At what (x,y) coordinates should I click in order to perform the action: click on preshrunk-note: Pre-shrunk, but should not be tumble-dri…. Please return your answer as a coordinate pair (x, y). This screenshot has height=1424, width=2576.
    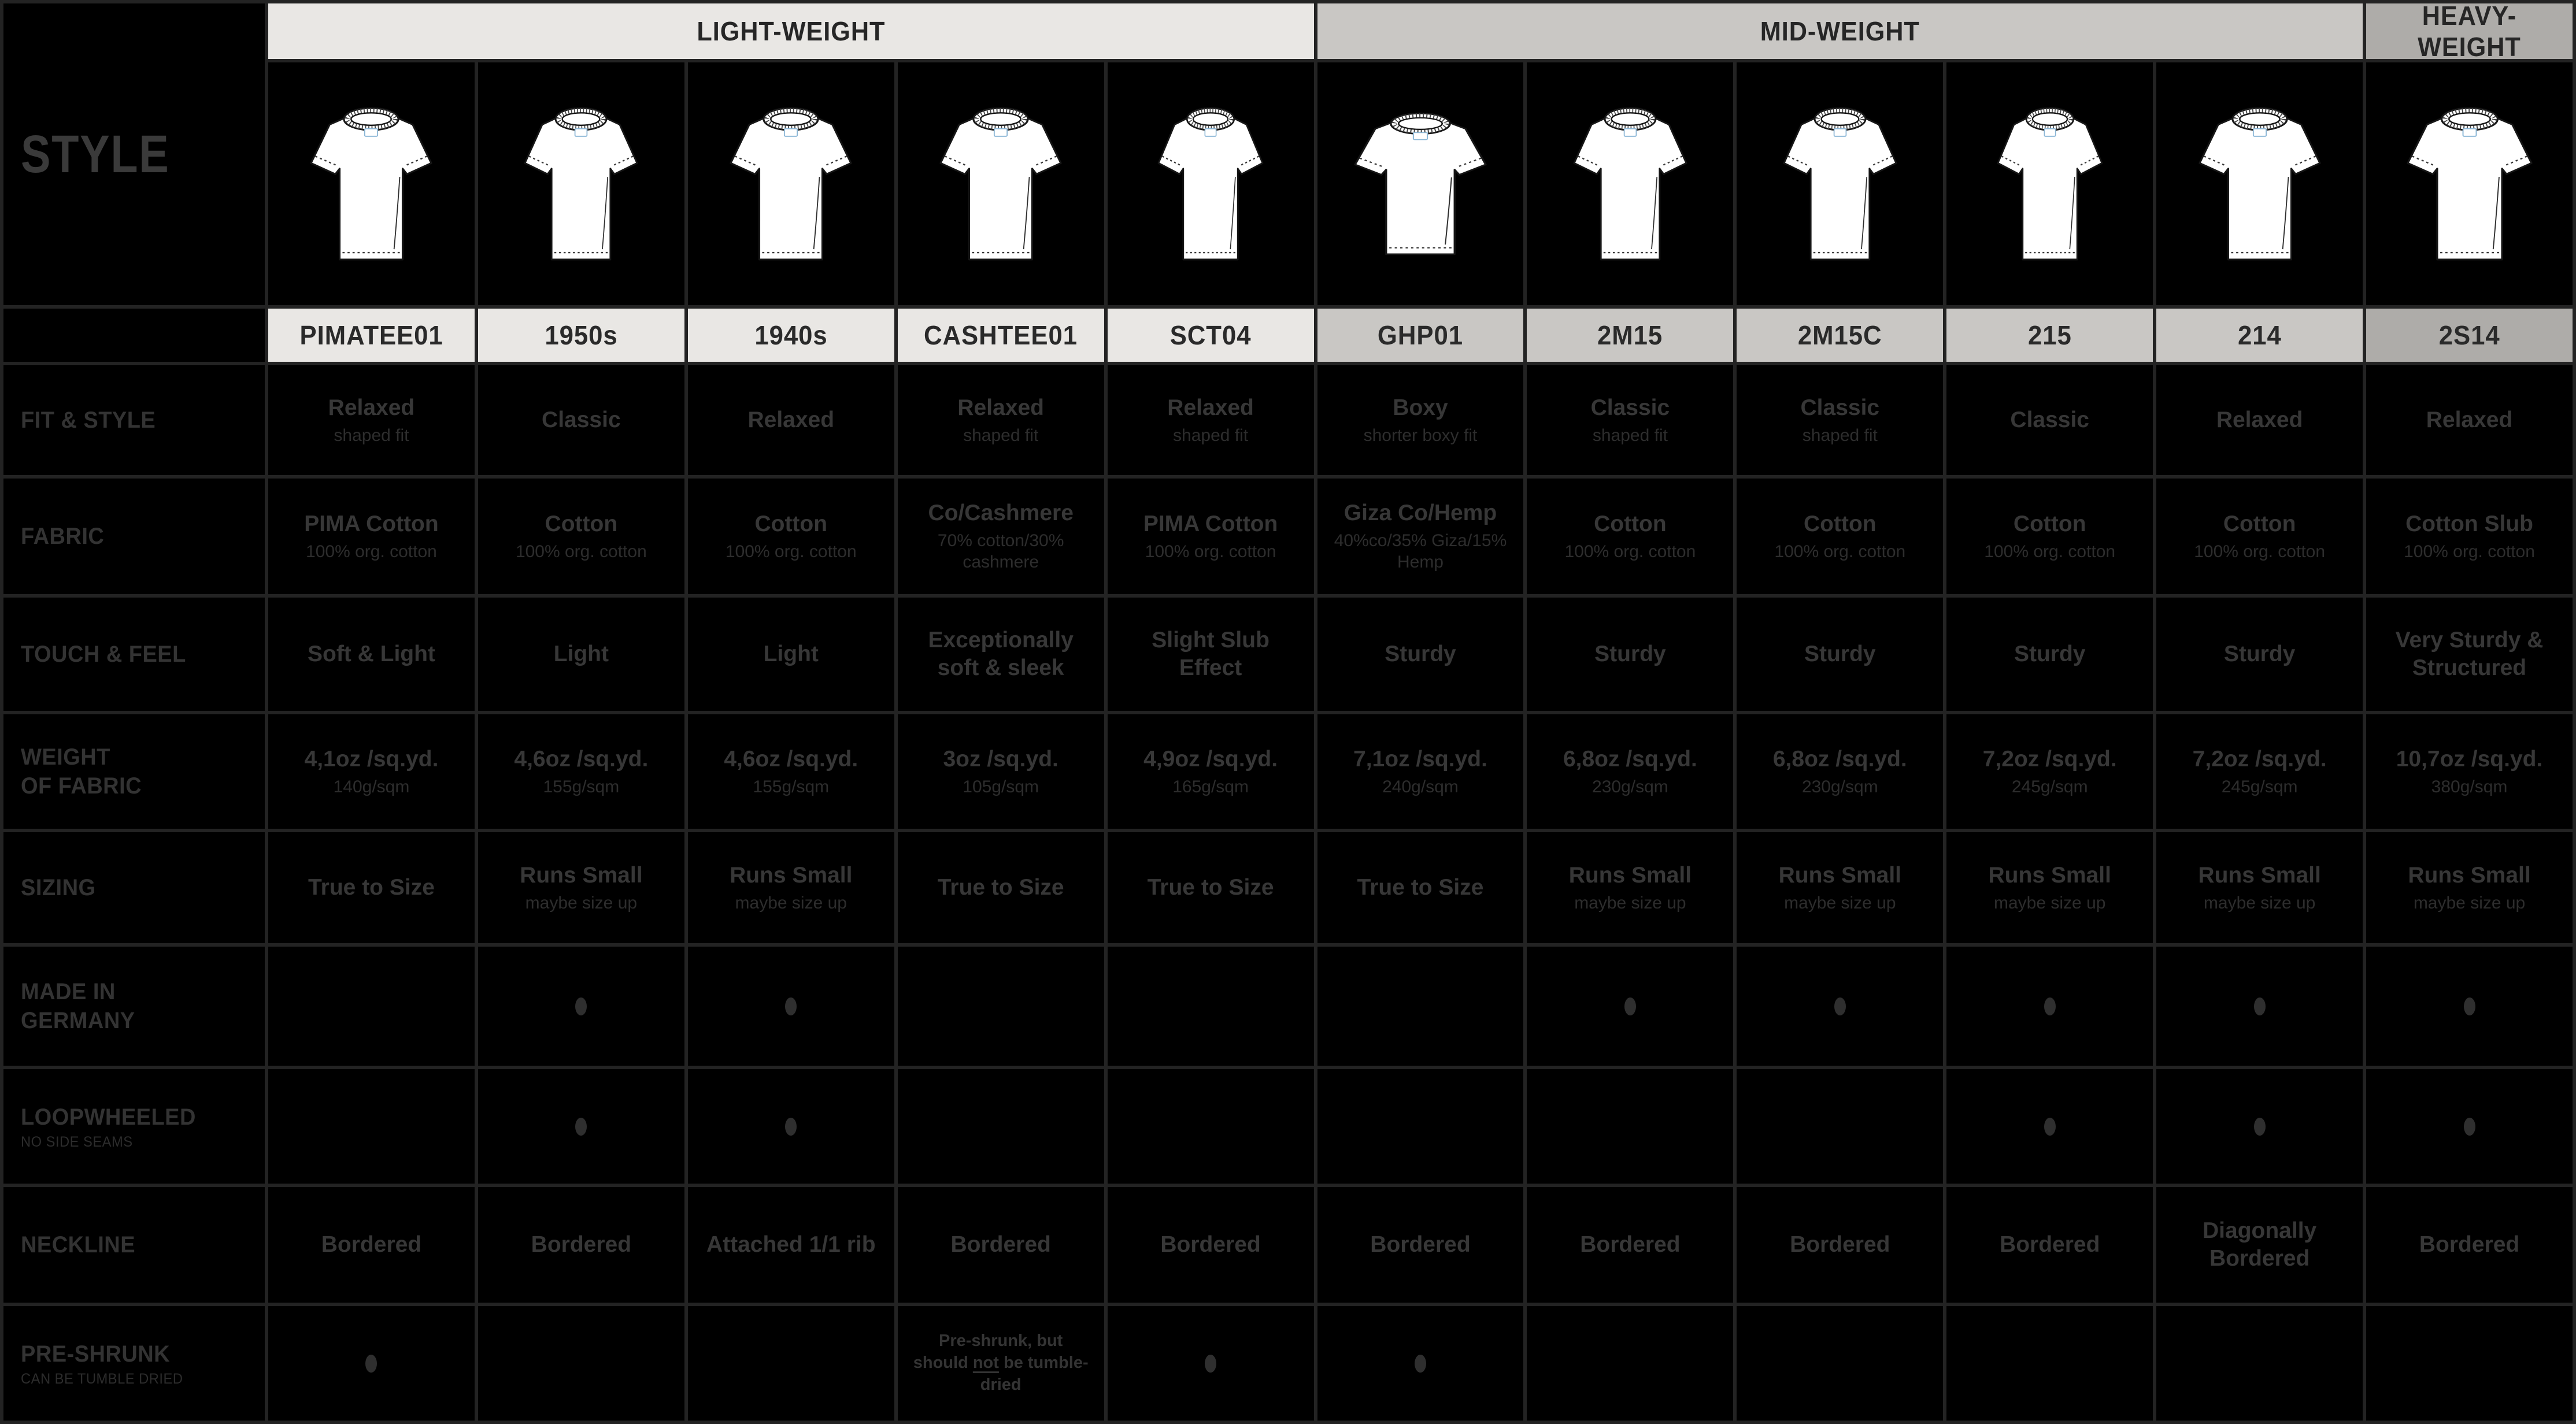
    Looking at the image, I should click on (1001, 1363).